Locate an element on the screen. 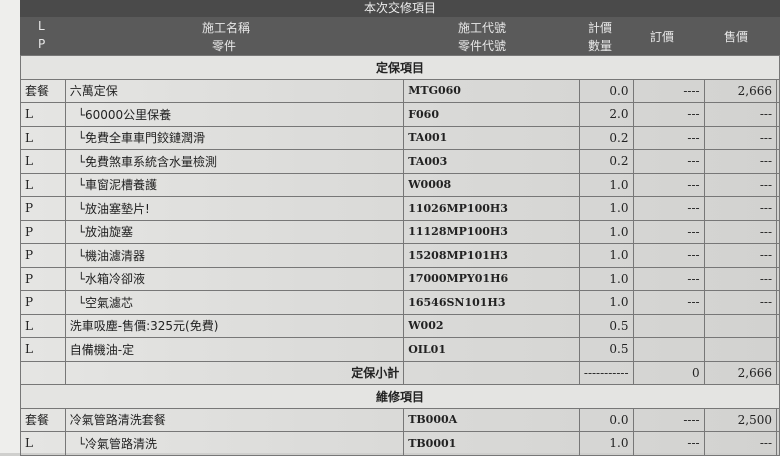 This screenshot has height=456, width=780. row-name: 冷氣管路清洗套餐 is located at coordinates (234, 419).